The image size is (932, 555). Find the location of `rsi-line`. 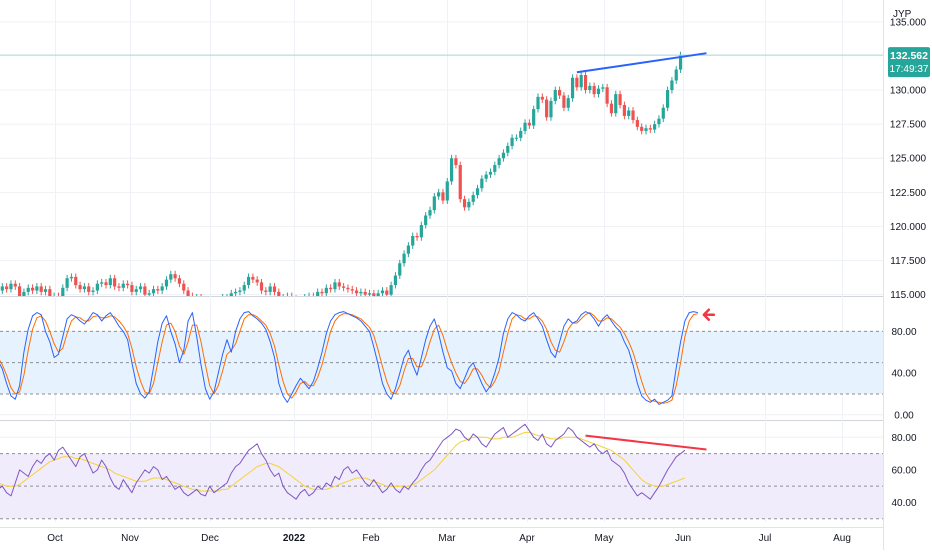

rsi-line is located at coordinates (343, 461).